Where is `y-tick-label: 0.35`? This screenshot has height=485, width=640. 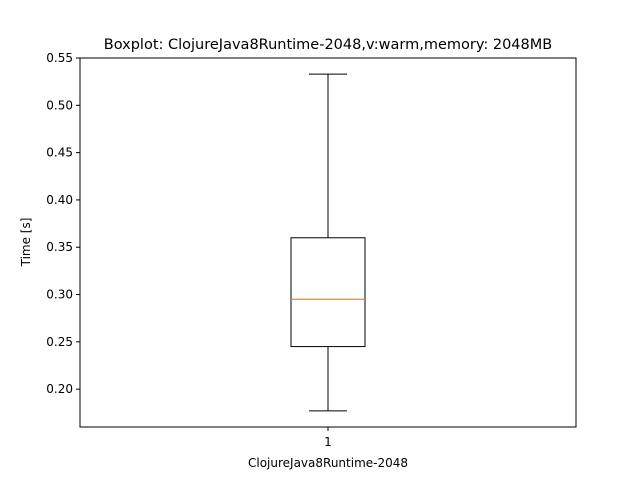
y-tick-label: 0.35 is located at coordinates (59, 247).